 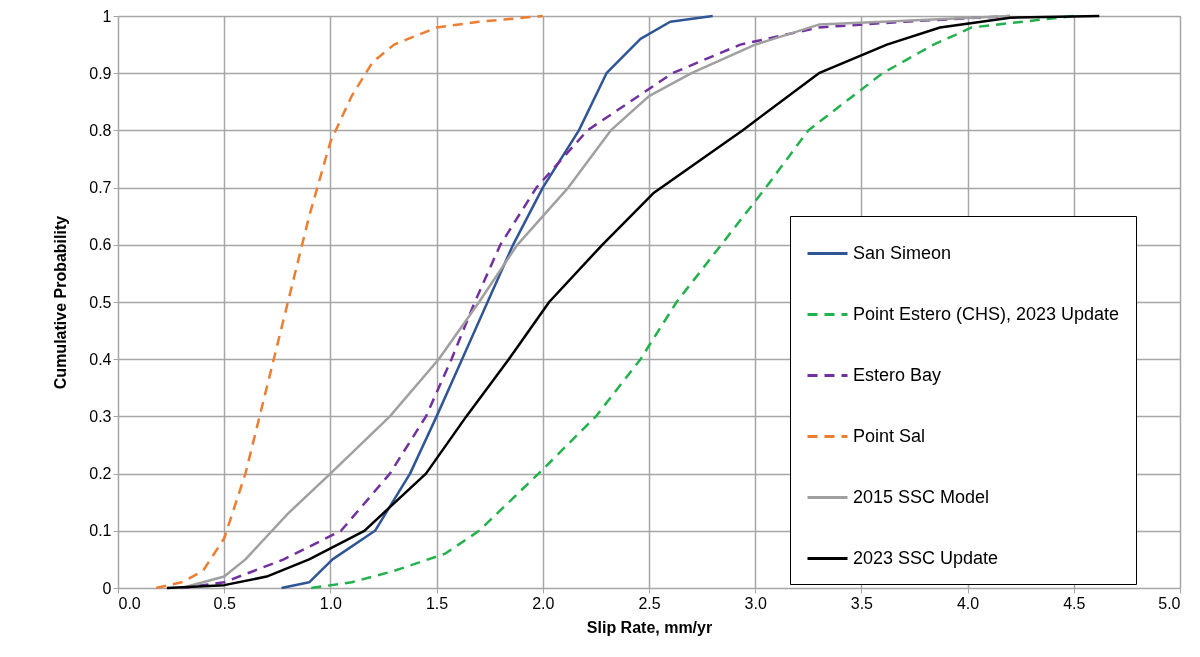 What do you see at coordinates (100, 302) in the screenshot?
I see `y-tick-label: 0.5` at bounding box center [100, 302].